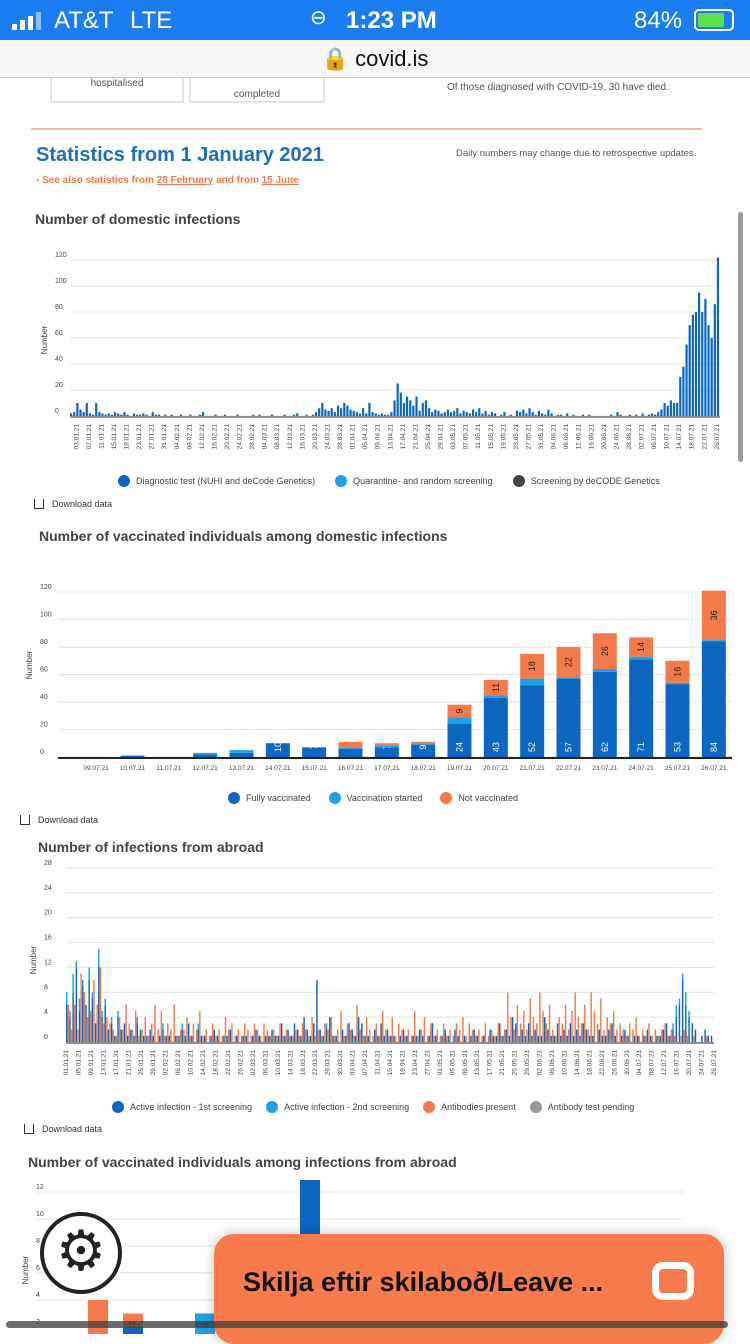  What do you see at coordinates (564, 1063) in the screenshot?
I see `x-tick-label: 10.06.21` at bounding box center [564, 1063].